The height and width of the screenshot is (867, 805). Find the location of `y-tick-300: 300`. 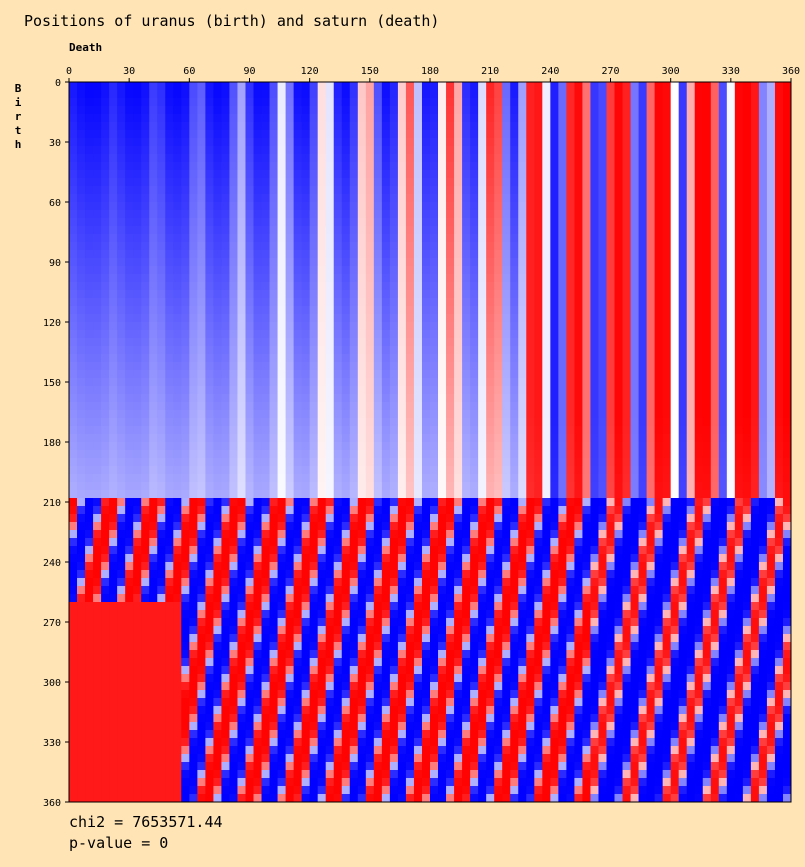

y-tick-300: 300 is located at coordinates (56, 683).